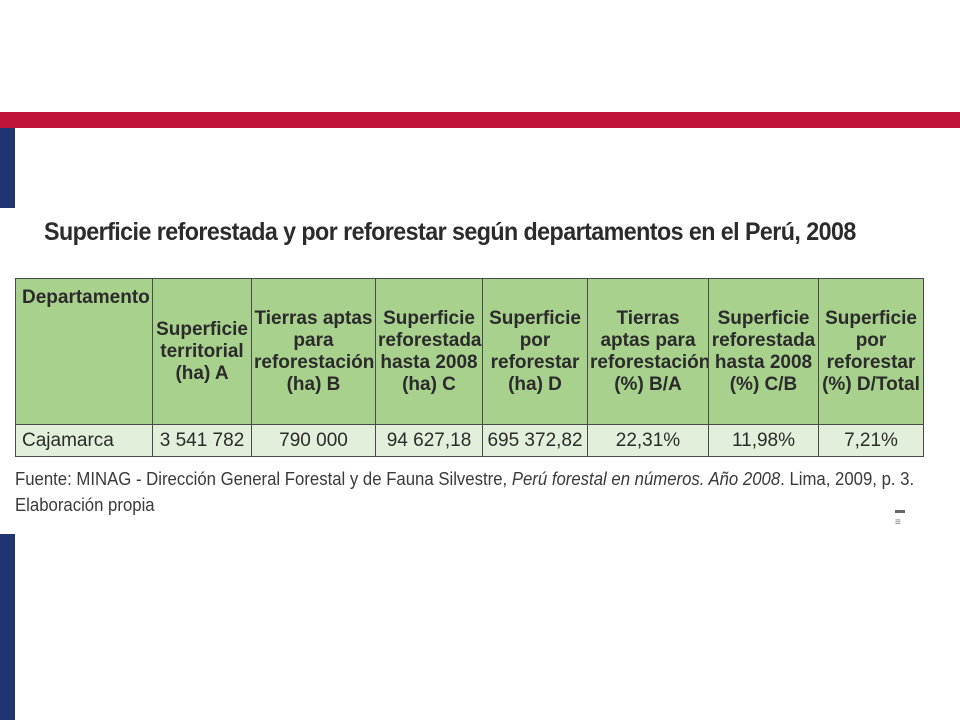 The width and height of the screenshot is (960, 720). I want to click on top-red-band, so click(480, 120).